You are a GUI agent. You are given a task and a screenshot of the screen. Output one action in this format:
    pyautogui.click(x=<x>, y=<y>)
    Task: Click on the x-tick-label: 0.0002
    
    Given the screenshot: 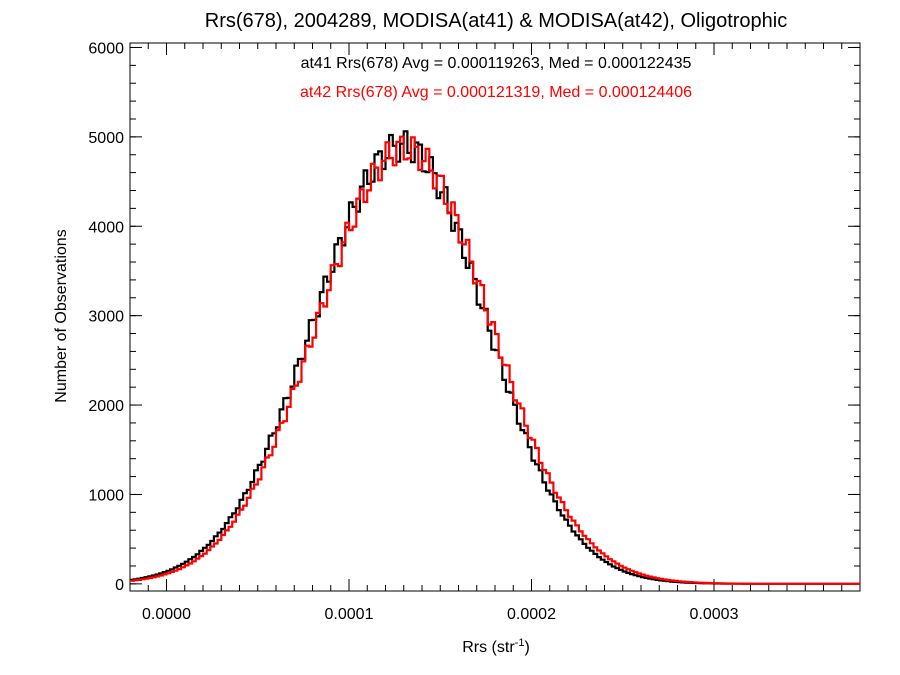 What is the action you would take?
    pyautogui.click(x=531, y=614)
    